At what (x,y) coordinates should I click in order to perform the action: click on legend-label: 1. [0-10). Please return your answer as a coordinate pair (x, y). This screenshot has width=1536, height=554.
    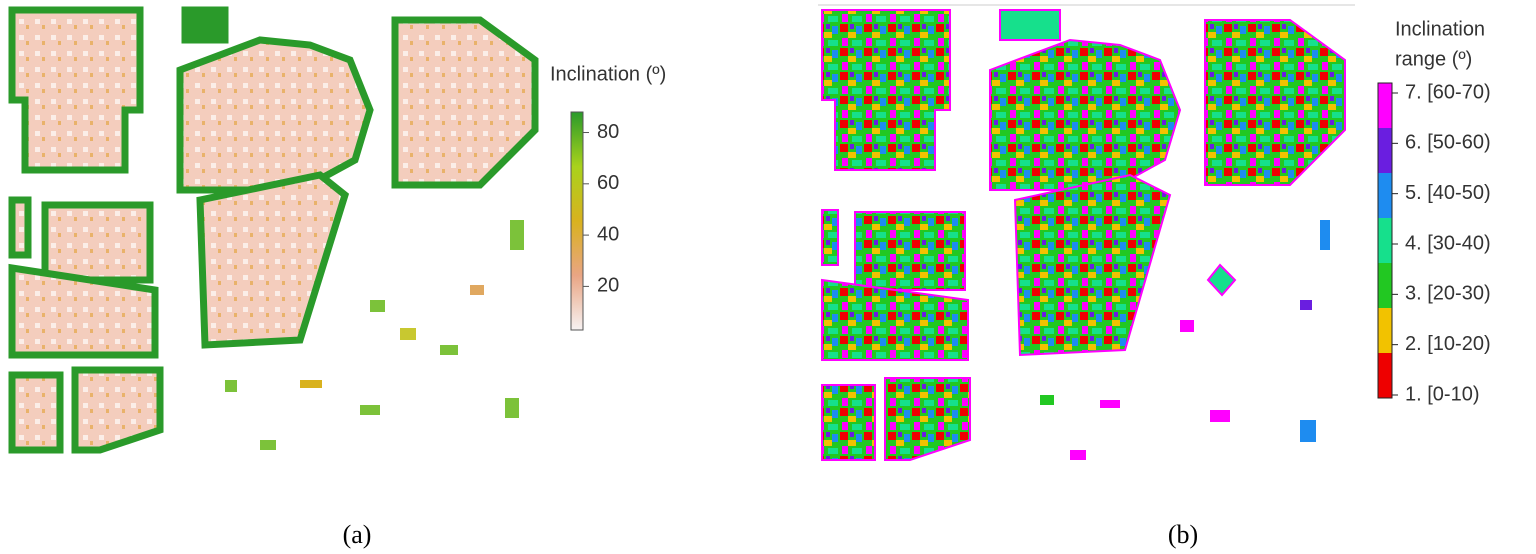
    Looking at the image, I should click on (1442, 394).